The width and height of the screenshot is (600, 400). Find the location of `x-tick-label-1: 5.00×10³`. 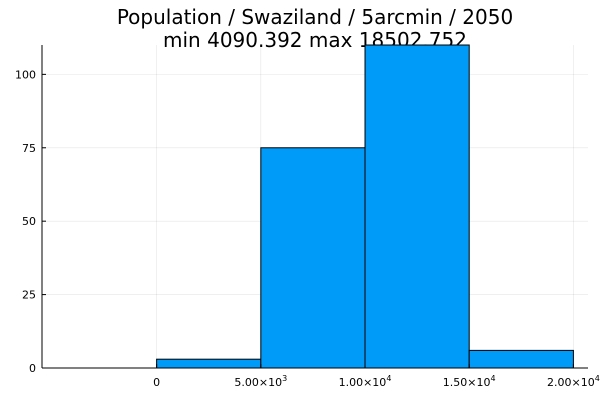

x-tick-label-1: 5.00×10³ is located at coordinates (260, 381).